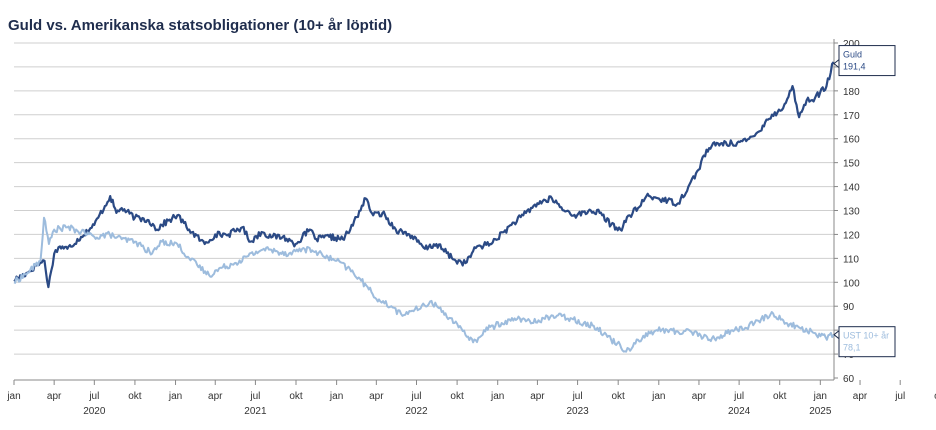 This screenshot has width=936, height=430. What do you see at coordinates (851, 44) in the screenshot?
I see `y-tick-label: 200` at bounding box center [851, 44].